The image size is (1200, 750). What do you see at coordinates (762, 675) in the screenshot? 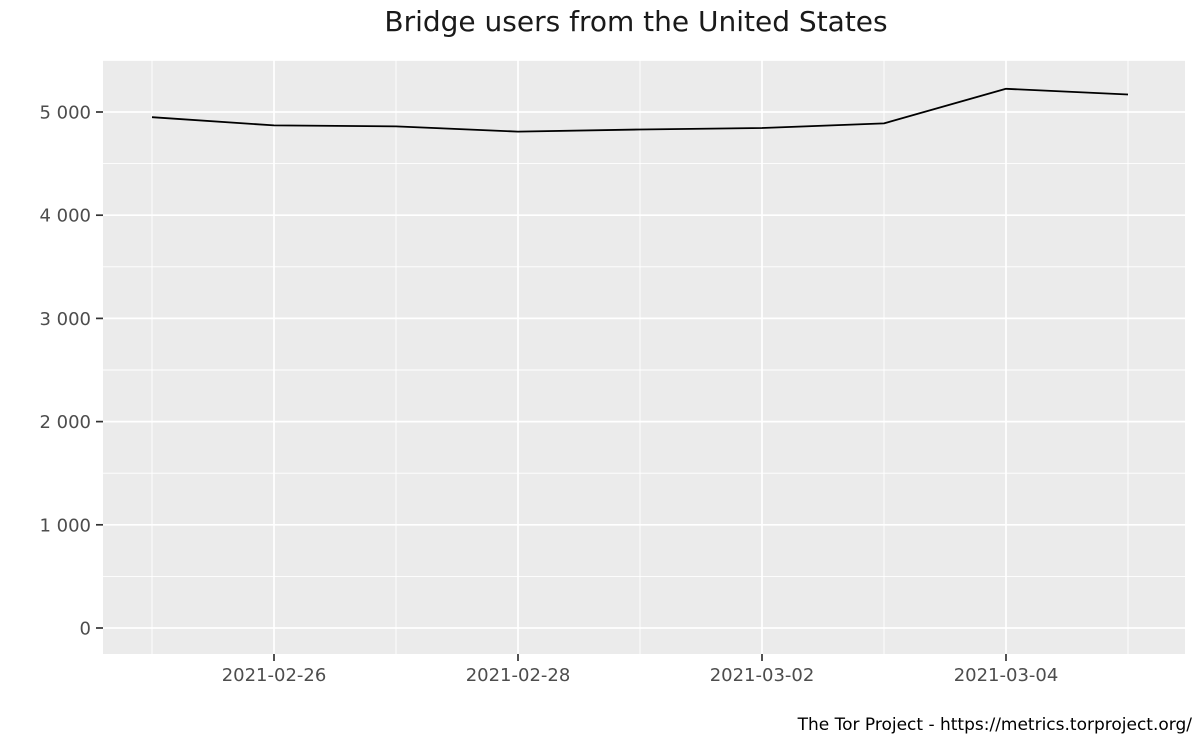
I see `x-tick-label: 2021-03-02` at bounding box center [762, 675].